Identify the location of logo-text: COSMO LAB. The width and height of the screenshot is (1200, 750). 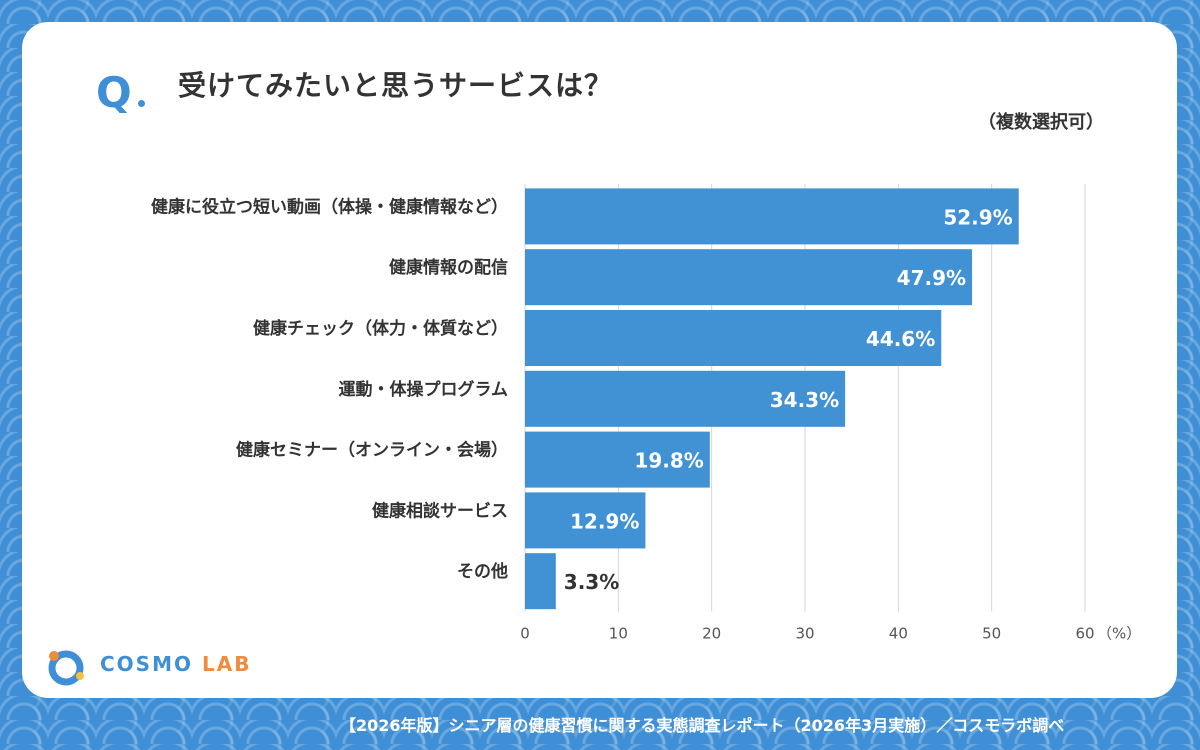
(175, 664).